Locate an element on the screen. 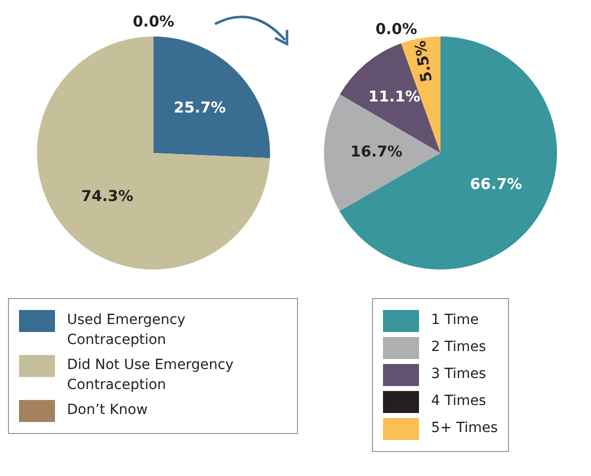 The image size is (591, 476). data-label: 16.7% is located at coordinates (376, 151).